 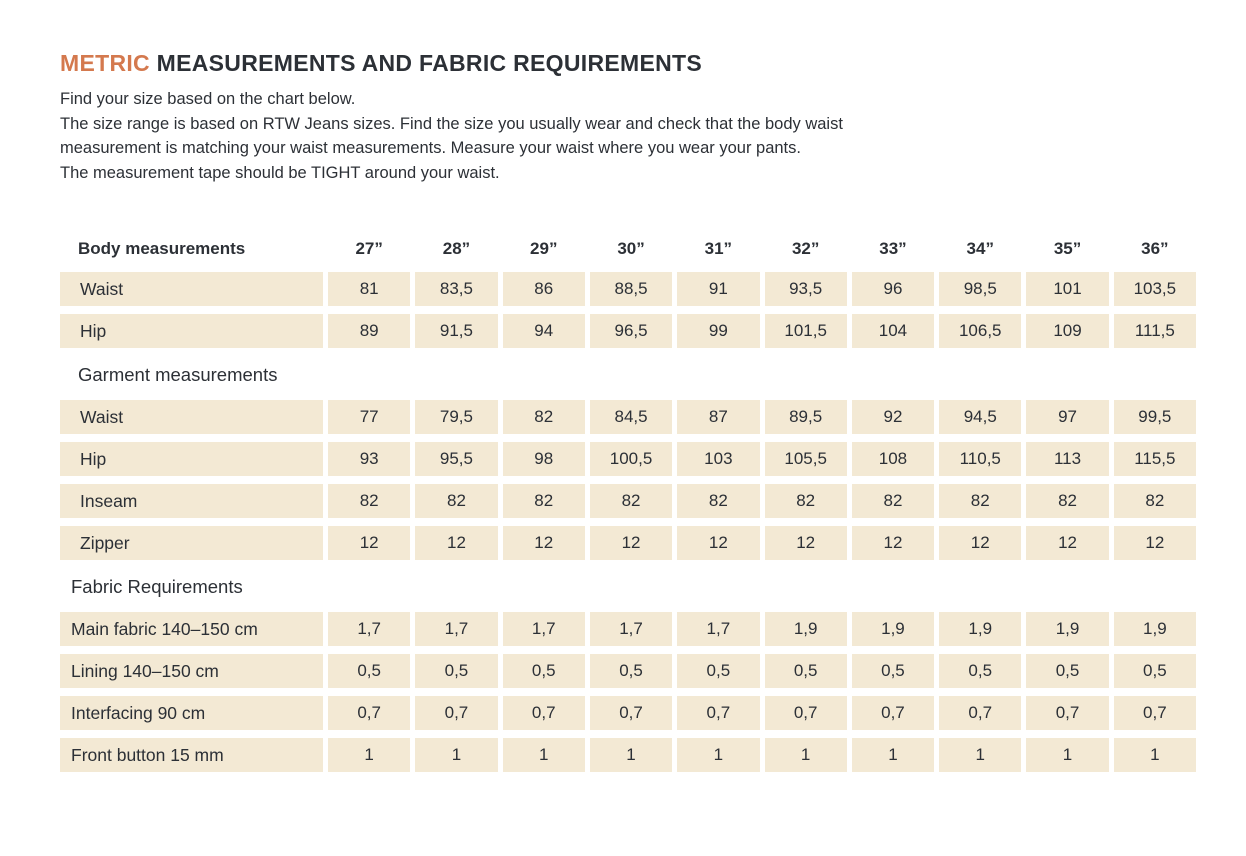 I want to click on value-cell: 84,5, so click(x=631, y=417).